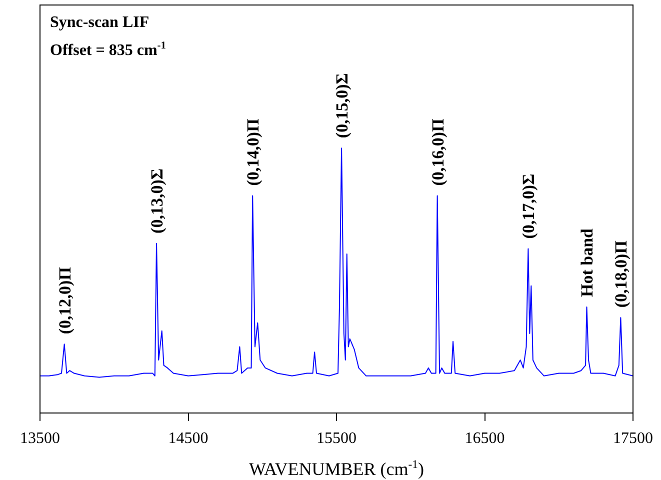 This screenshot has width=661, height=480. What do you see at coordinates (188, 438) in the screenshot?
I see `x-tick-label: 14500` at bounding box center [188, 438].